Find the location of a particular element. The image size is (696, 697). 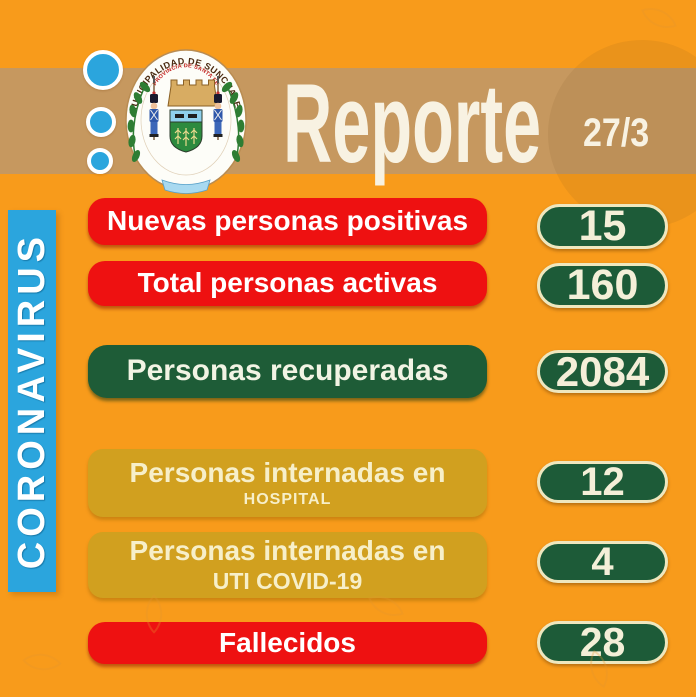

stat-label-text: Fallecidos is located at coordinates (287, 642).